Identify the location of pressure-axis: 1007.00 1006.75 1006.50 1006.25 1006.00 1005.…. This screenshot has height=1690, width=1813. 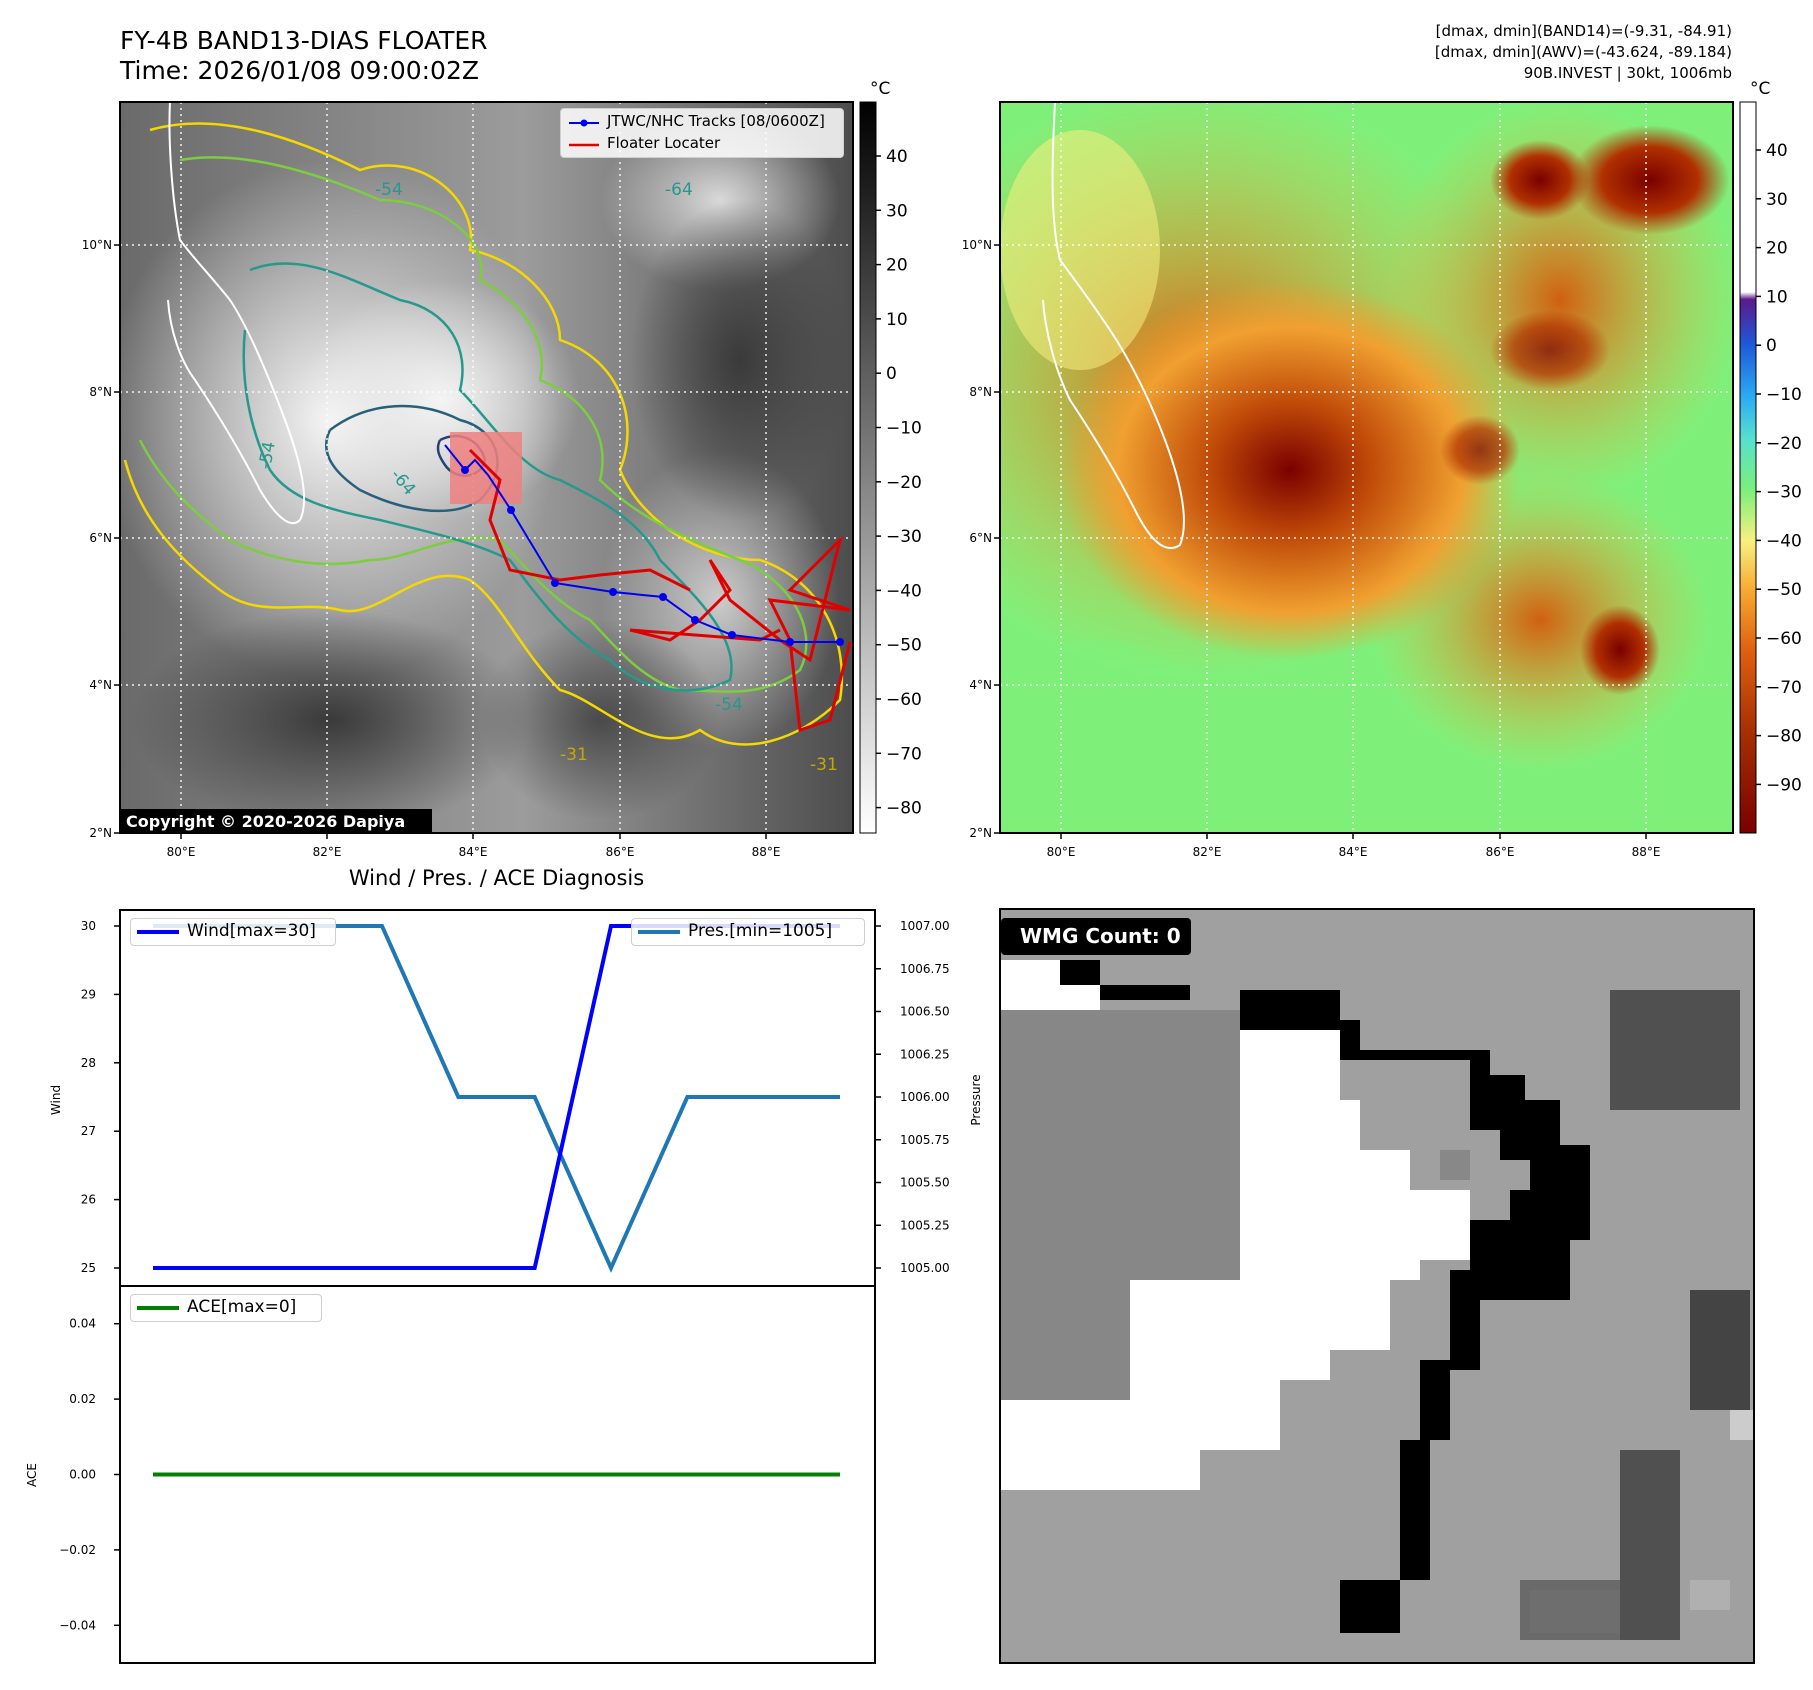
(912, 1097).